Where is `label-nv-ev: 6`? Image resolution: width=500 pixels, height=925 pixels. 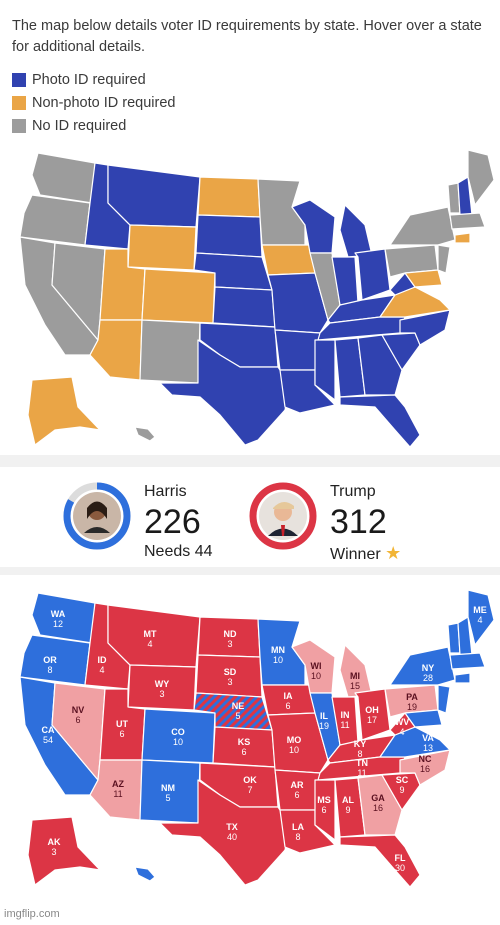
label-nv-ev: 6 is located at coordinates (77, 720).